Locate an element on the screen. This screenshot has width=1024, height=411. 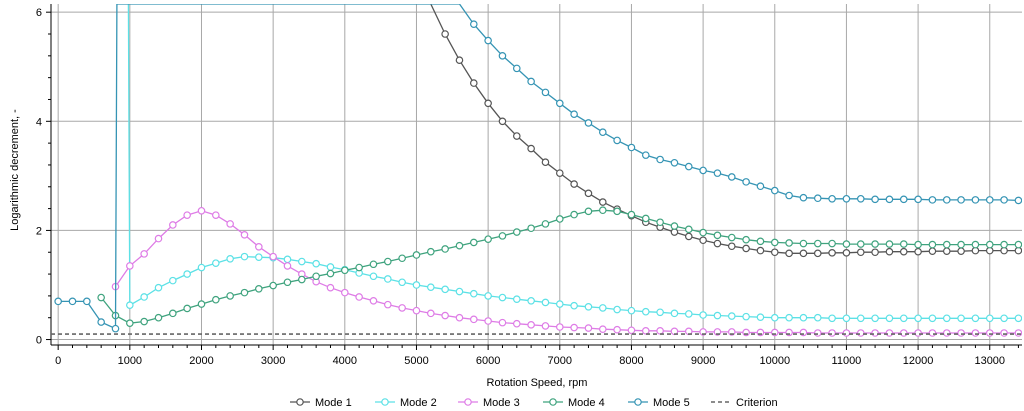
legend-label: Mode 3 is located at coordinates (501, 403).